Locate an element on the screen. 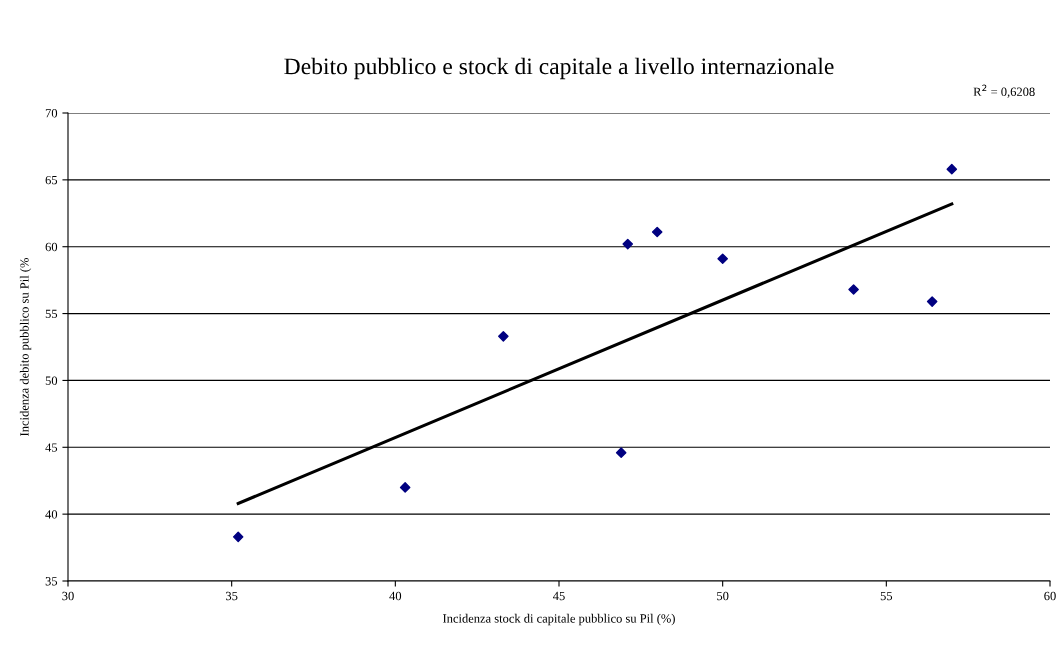 This screenshot has width=1056, height=662. y-tick-label: 65 is located at coordinates (51, 180).